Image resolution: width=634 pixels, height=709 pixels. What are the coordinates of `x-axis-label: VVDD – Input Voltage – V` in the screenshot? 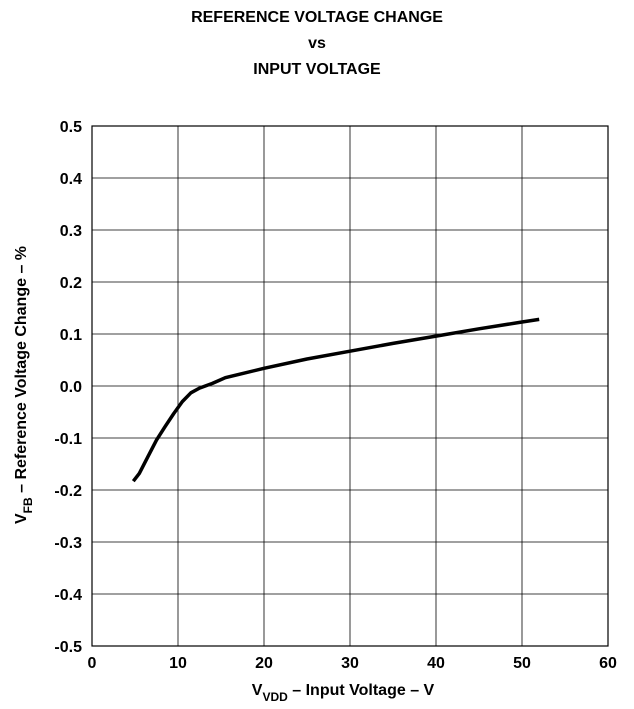 It's located at (343, 693).